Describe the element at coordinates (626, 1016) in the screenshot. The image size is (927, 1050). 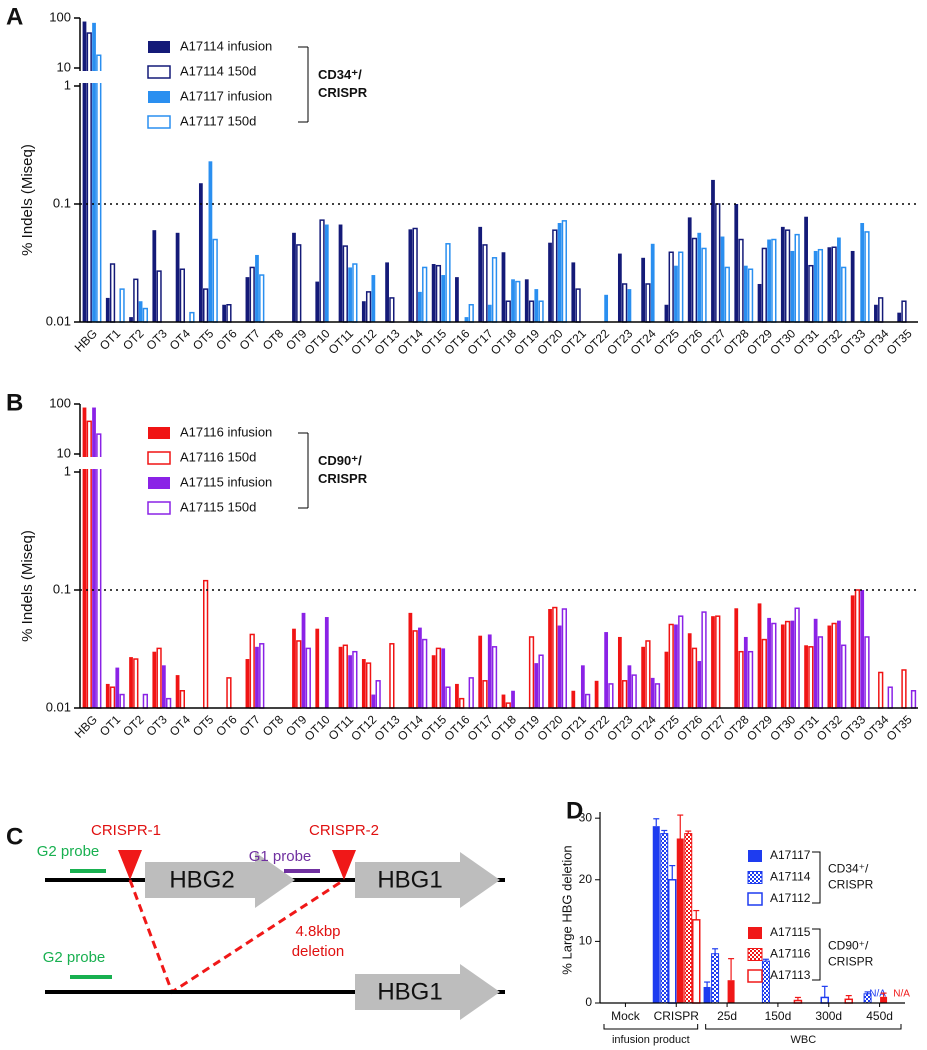
I see `x-tick-label: Mock` at that location.